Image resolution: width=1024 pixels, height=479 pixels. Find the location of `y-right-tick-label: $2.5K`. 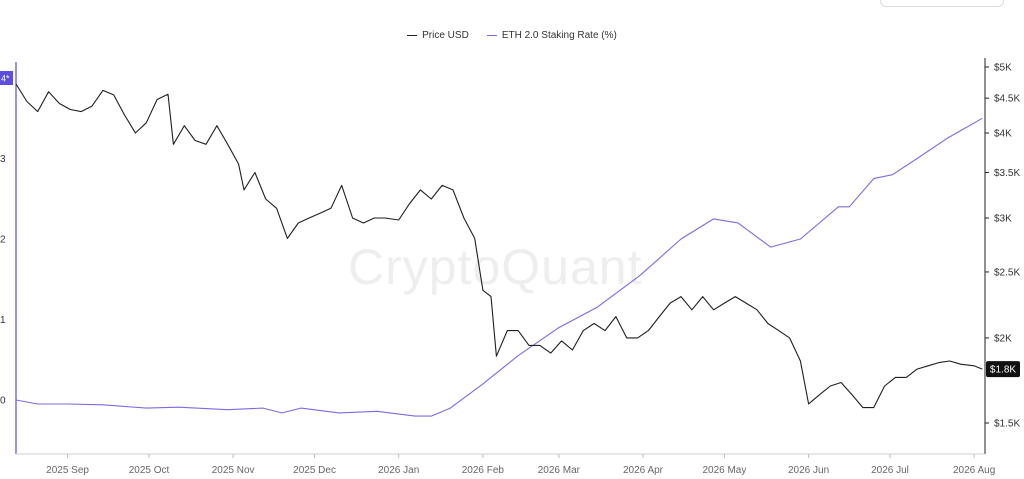

y-right-tick-label: $2.5K is located at coordinates (1007, 272).